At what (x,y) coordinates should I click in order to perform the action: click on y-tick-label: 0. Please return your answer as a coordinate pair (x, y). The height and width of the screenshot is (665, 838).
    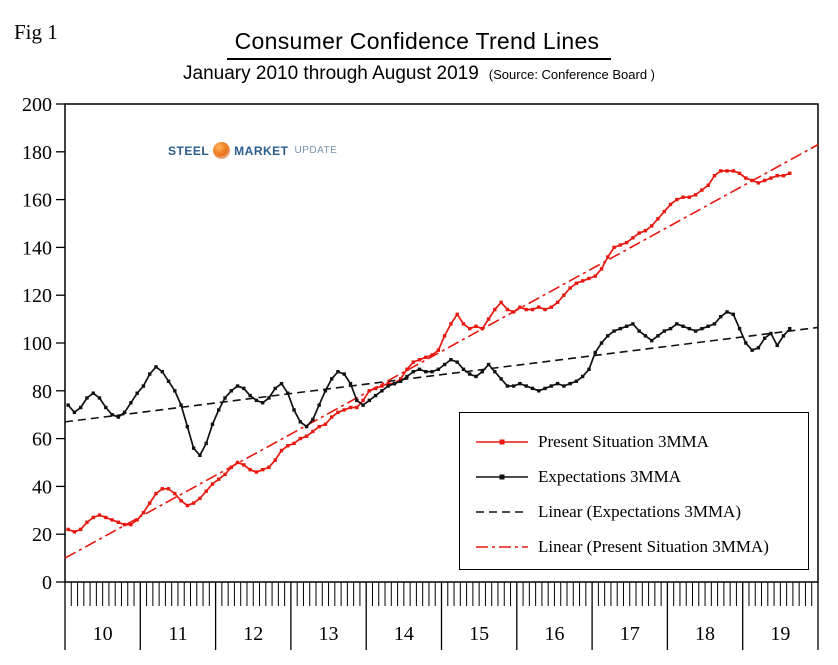
    Looking at the image, I should click on (47, 583).